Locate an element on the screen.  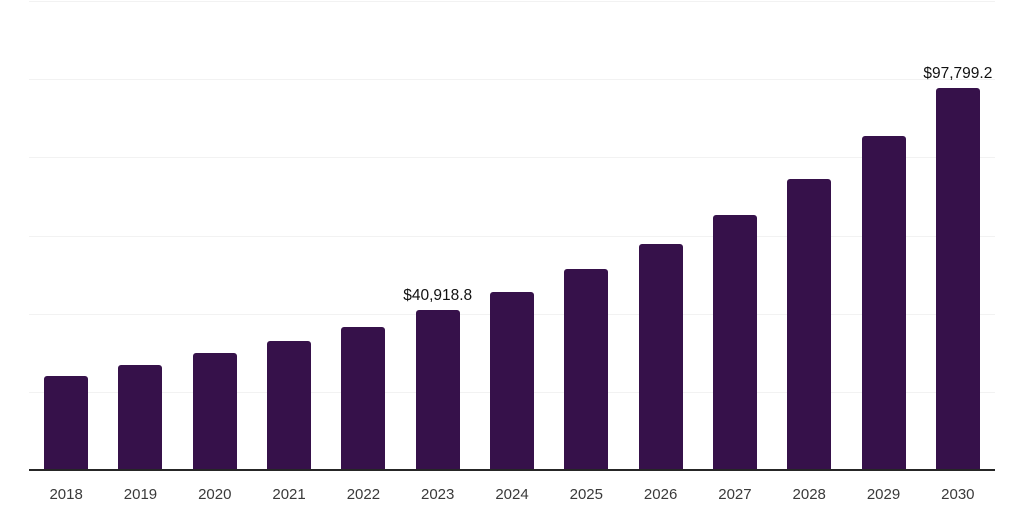
x-tick-2028: 2028 is located at coordinates (809, 494).